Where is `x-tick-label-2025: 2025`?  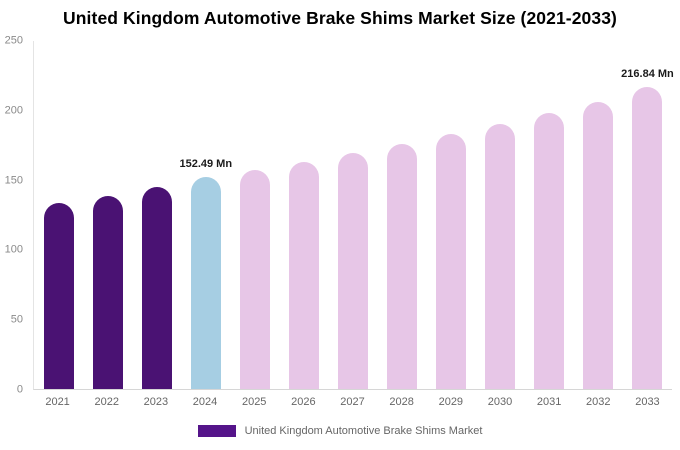
x-tick-label-2025: 2025 is located at coordinates (254, 402).